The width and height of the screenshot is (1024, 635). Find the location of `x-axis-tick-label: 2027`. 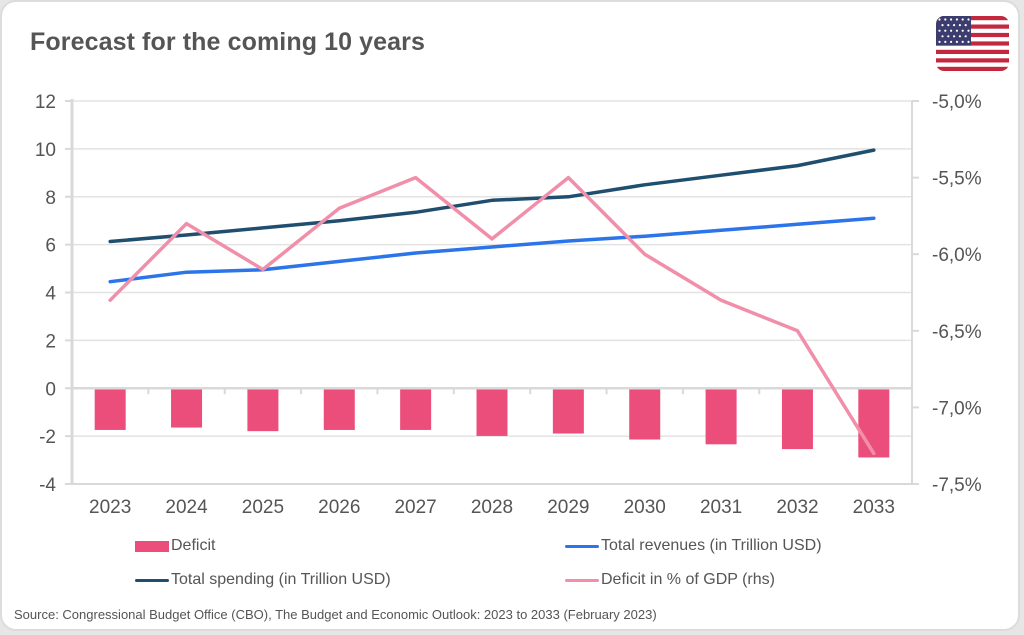

x-axis-tick-label: 2027 is located at coordinates (415, 507).